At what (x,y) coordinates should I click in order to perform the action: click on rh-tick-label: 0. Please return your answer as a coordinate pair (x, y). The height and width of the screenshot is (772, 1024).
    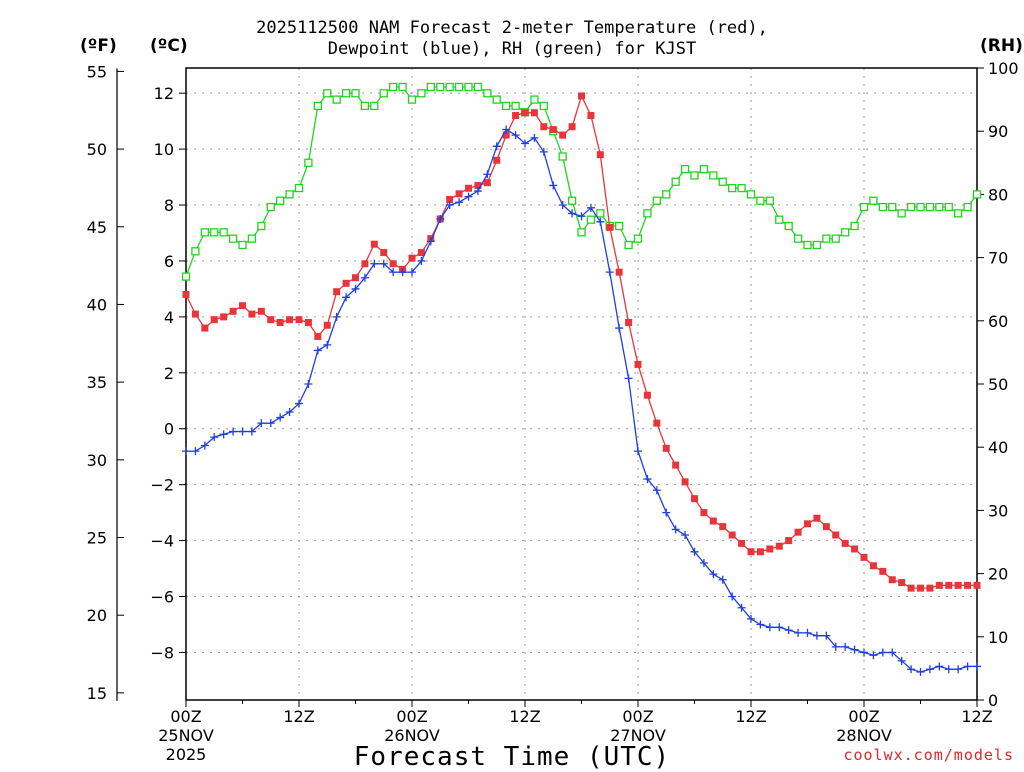
    Looking at the image, I should click on (993, 700).